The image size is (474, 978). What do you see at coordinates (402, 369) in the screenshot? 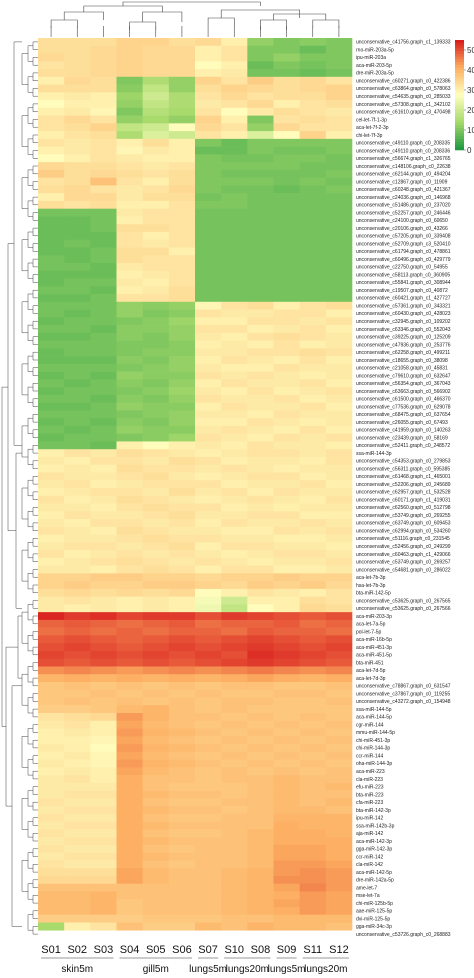
I see `row-label: unconservative_c21058.graph_c0_45831` at bounding box center [402, 369].